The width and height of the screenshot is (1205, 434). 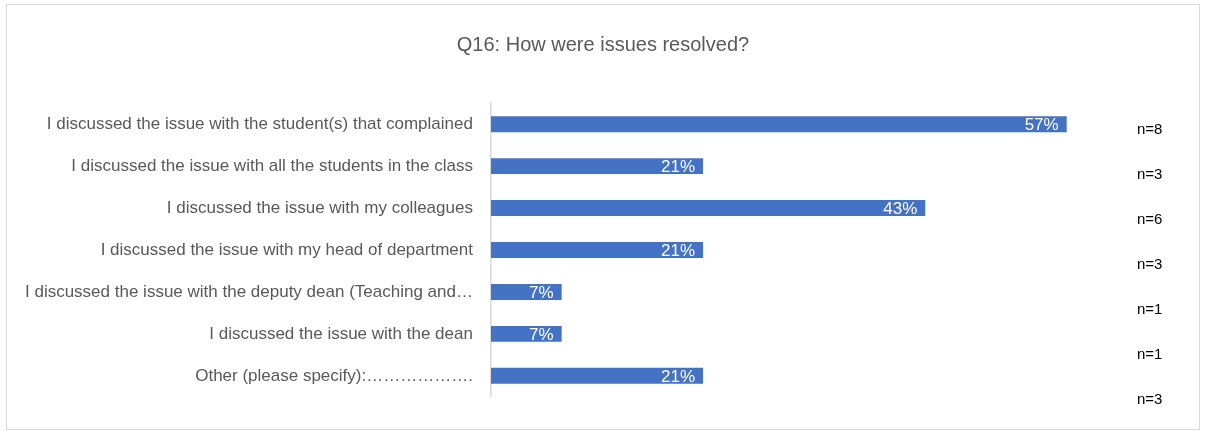 What do you see at coordinates (272, 165) in the screenshot?
I see `y-tick-label: I discussed the issue with all the students in the class` at bounding box center [272, 165].